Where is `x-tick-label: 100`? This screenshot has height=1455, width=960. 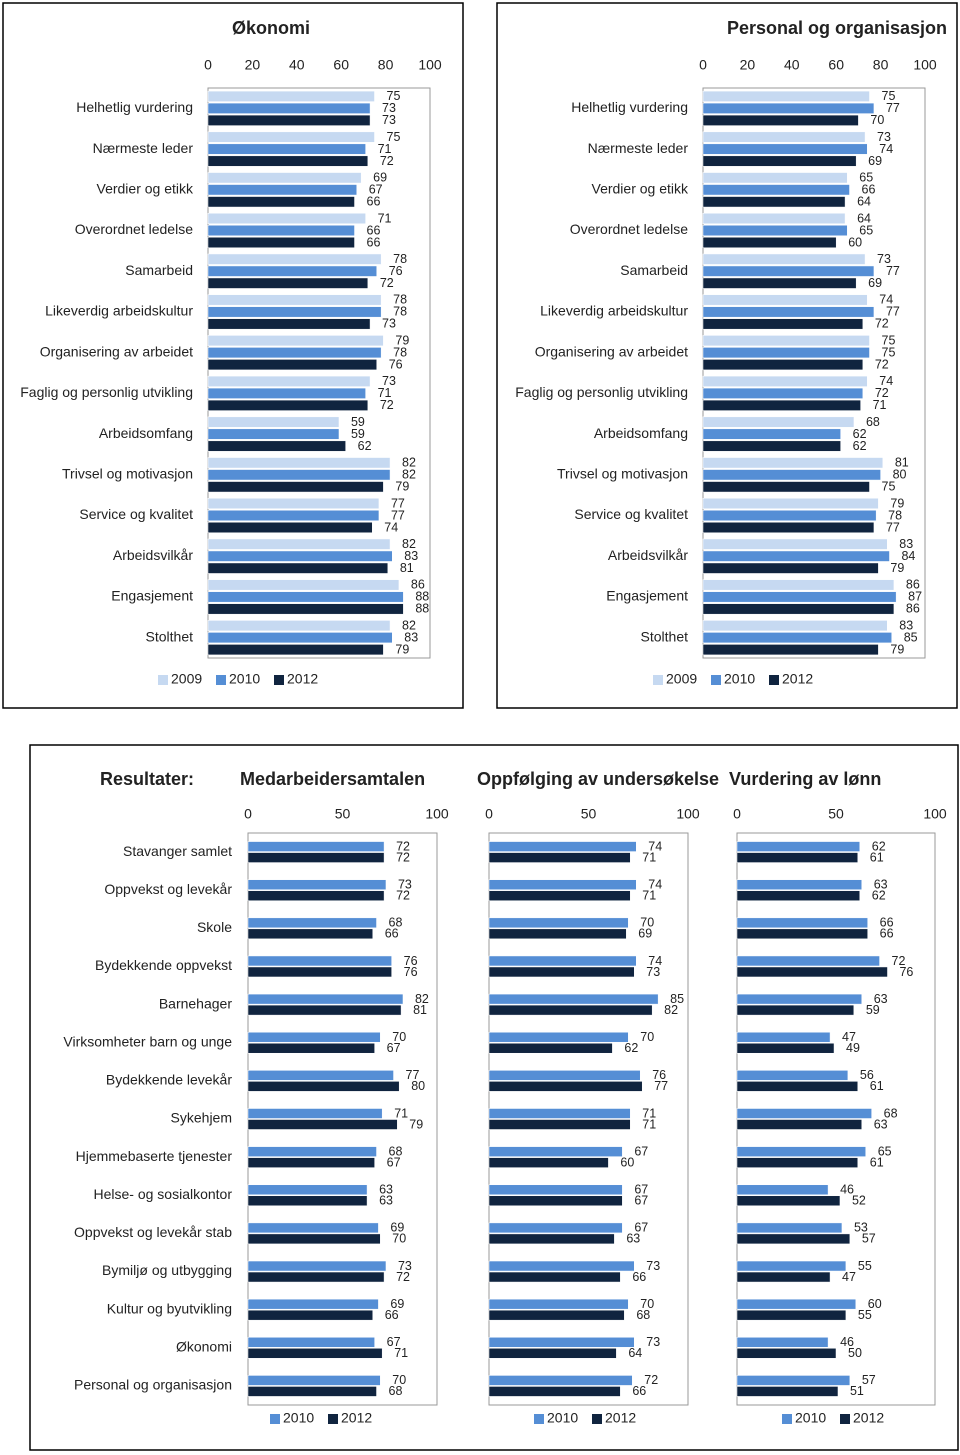
x-tick-label: 100 is located at coordinates (925, 65).